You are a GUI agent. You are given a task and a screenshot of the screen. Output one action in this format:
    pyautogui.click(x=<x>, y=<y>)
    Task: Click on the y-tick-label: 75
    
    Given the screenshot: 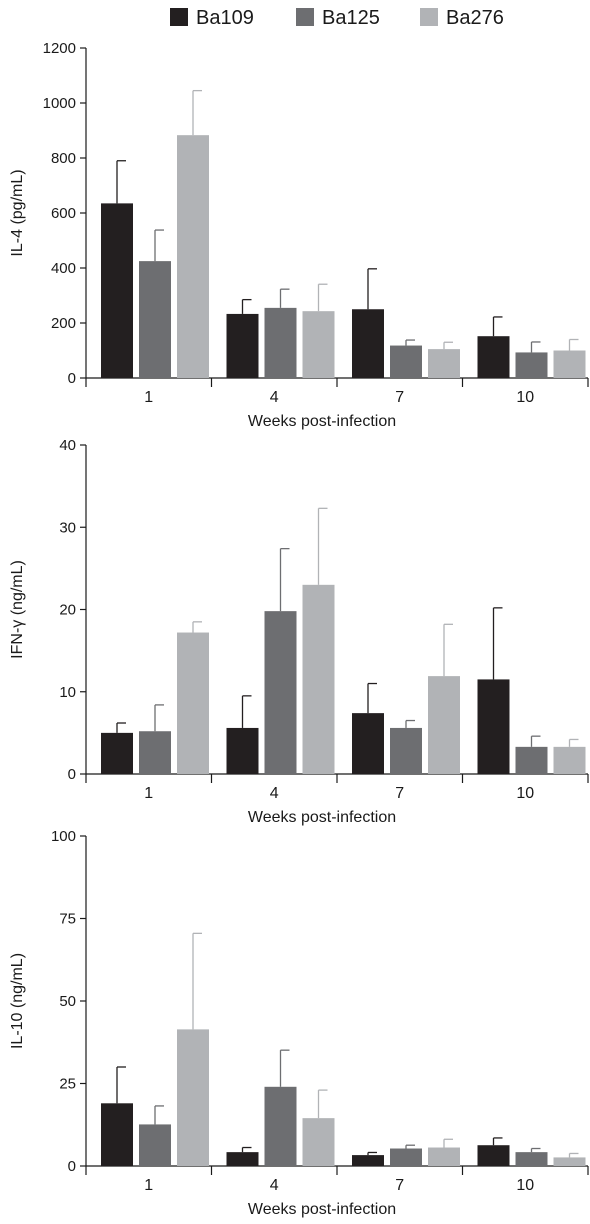 What is the action you would take?
    pyautogui.click(x=67, y=919)
    